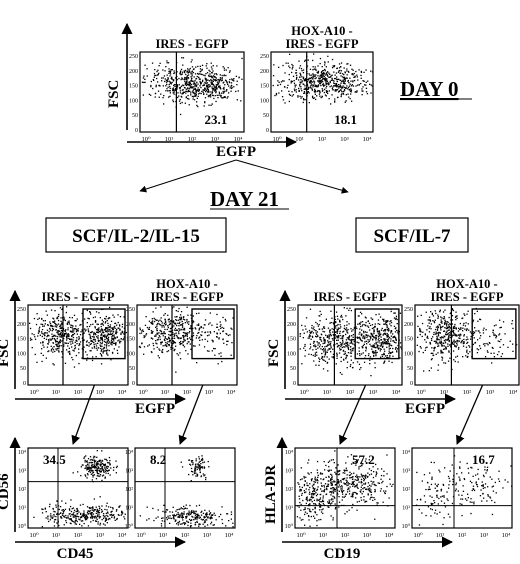  I want to click on condition-box-left, so click(136, 235).